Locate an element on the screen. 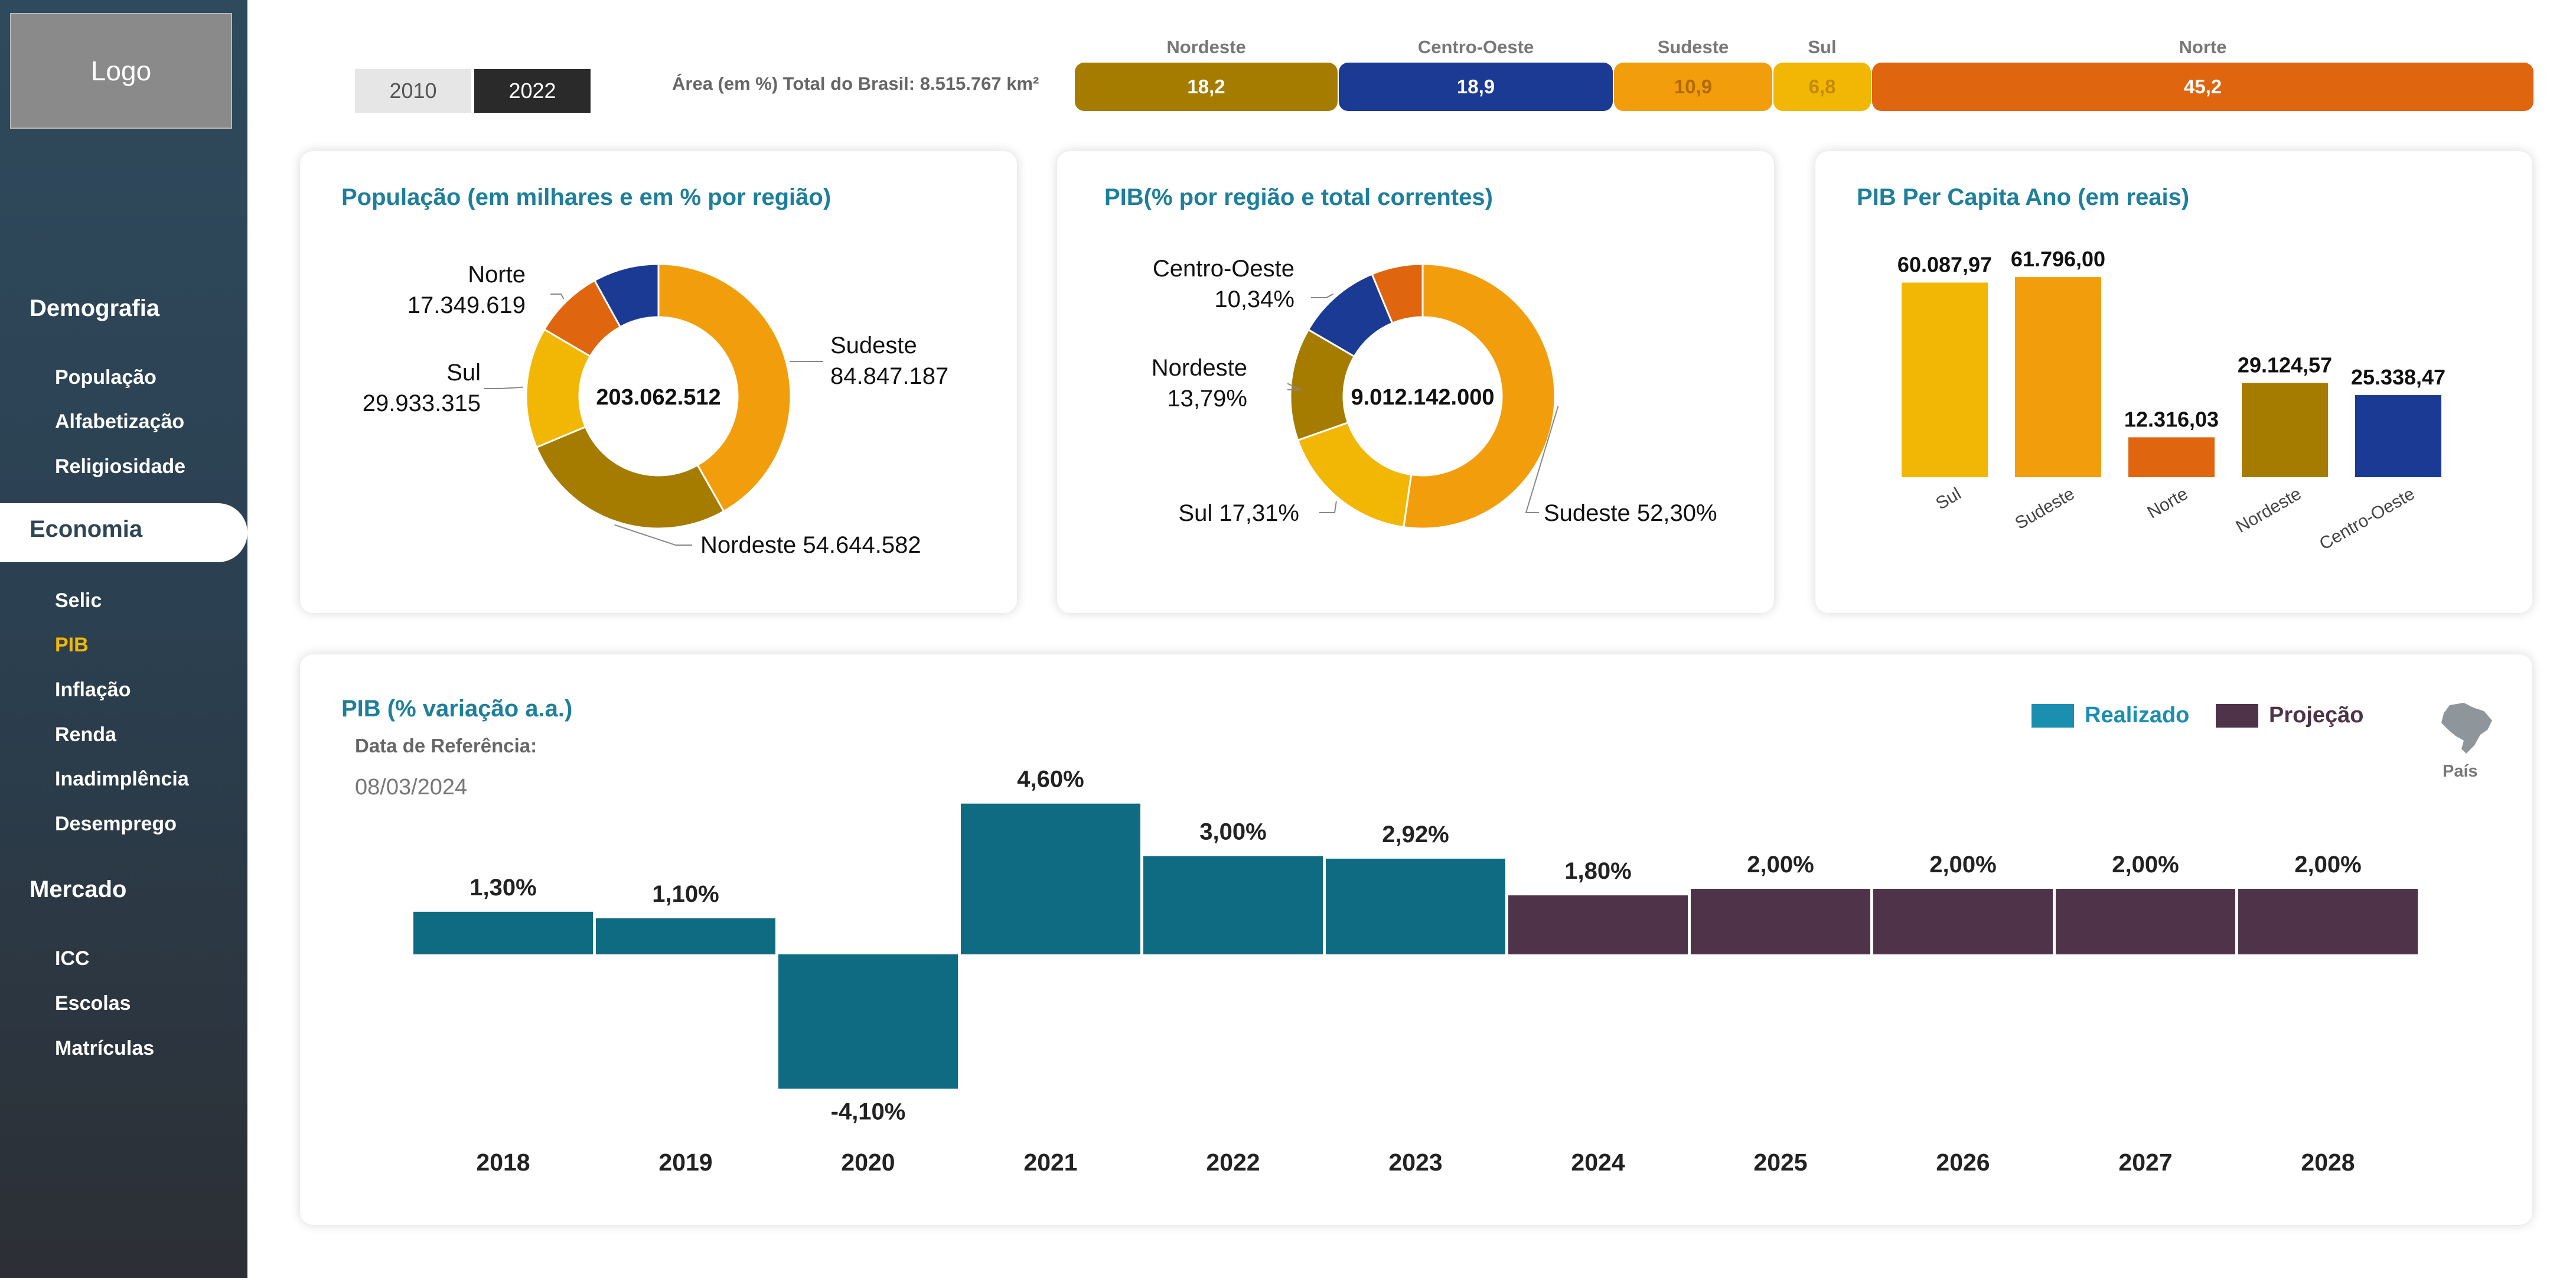 The width and height of the screenshot is (2576, 1278). x-tick-label: 2026 is located at coordinates (1963, 1162).